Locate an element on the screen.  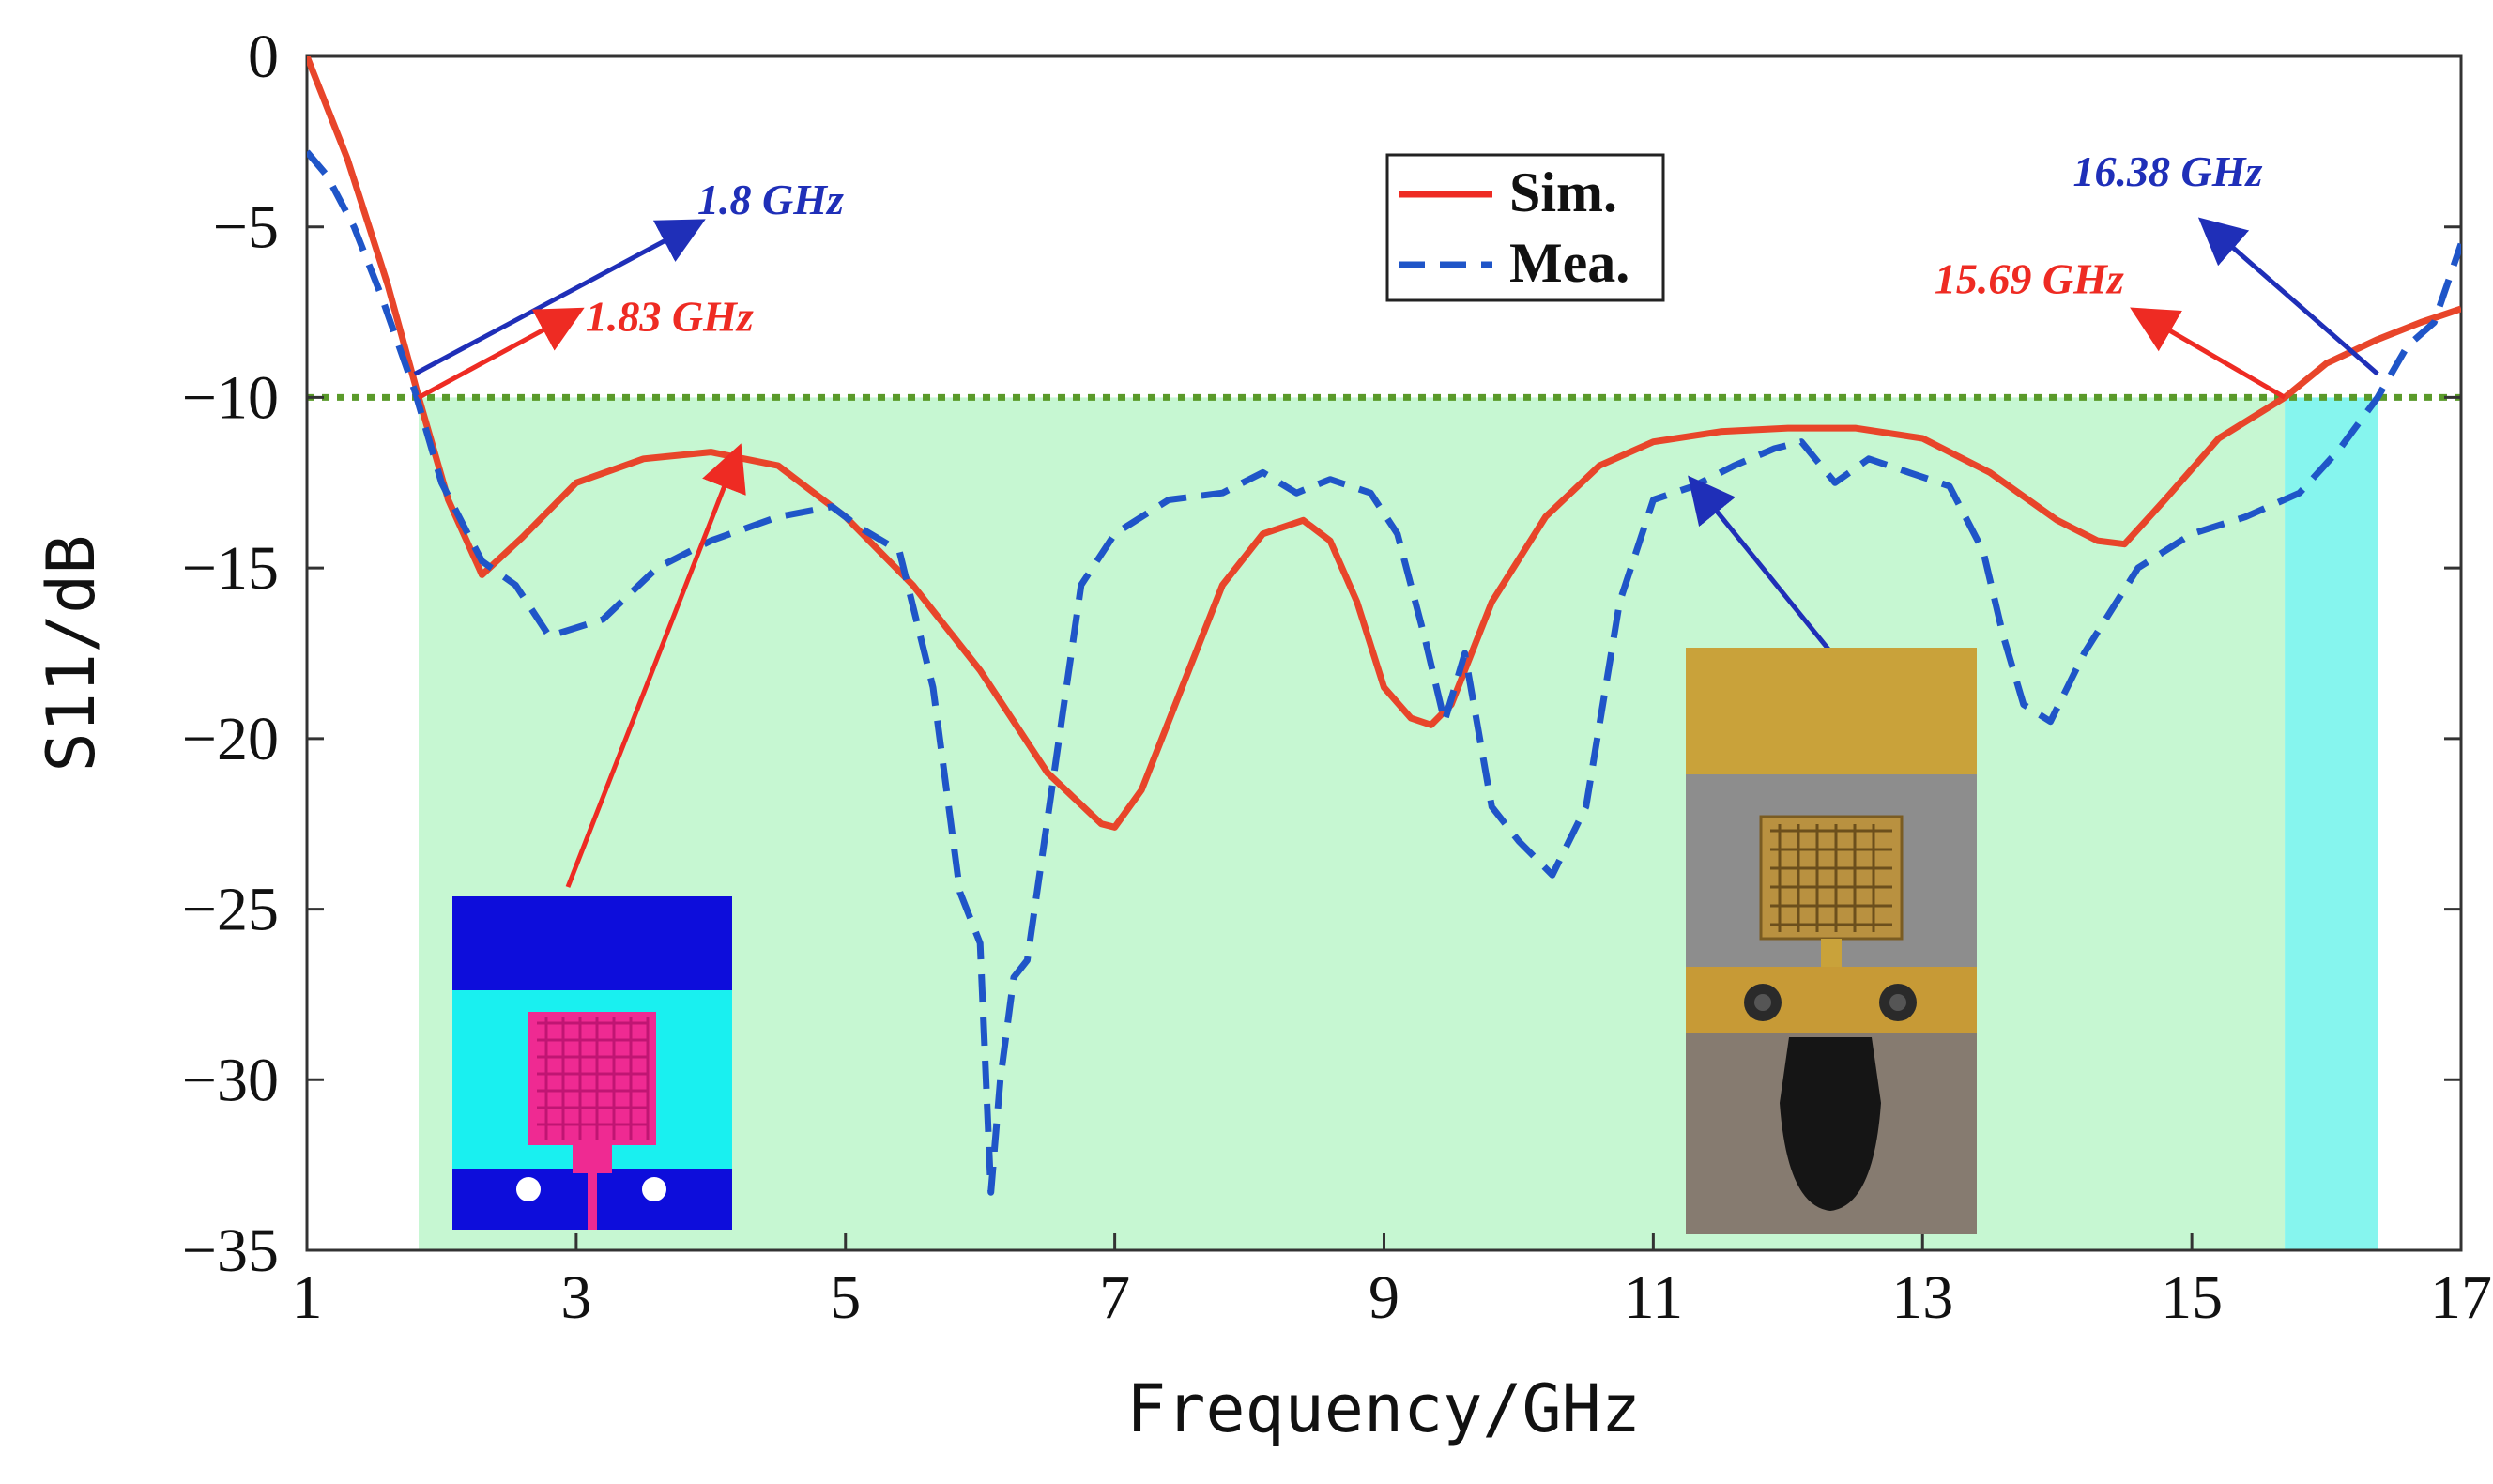
x-tick-label: 15 is located at coordinates (2192, 1297).